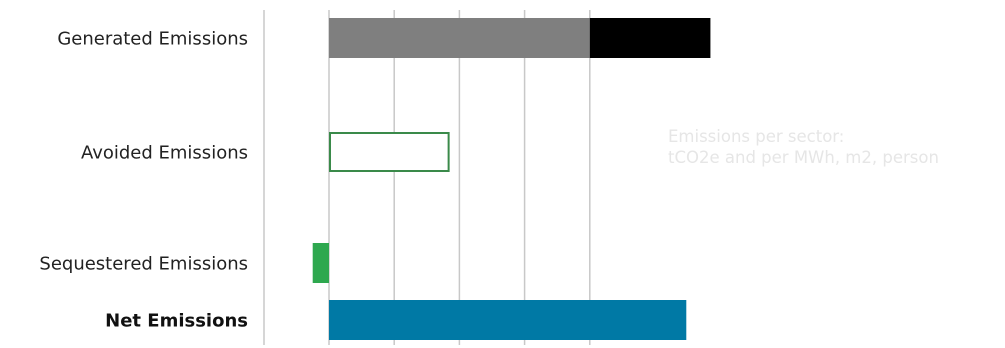 This screenshot has height=348, width=1005. I want to click on category-label-0: Generated Emissions, so click(152, 39).